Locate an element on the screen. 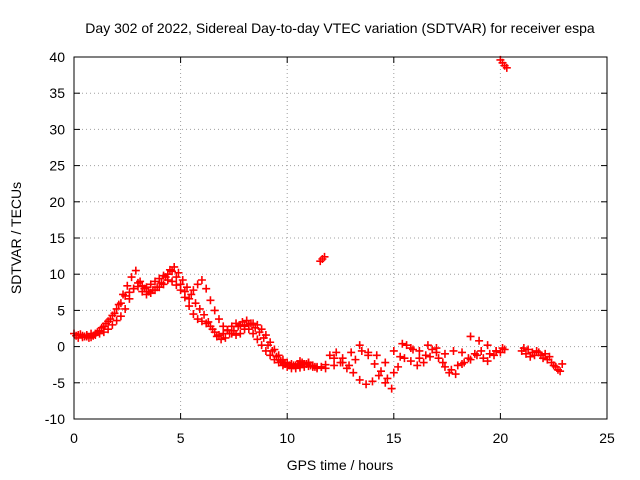 The image size is (640, 480). series-trace-g is located at coordinates (541, 361).